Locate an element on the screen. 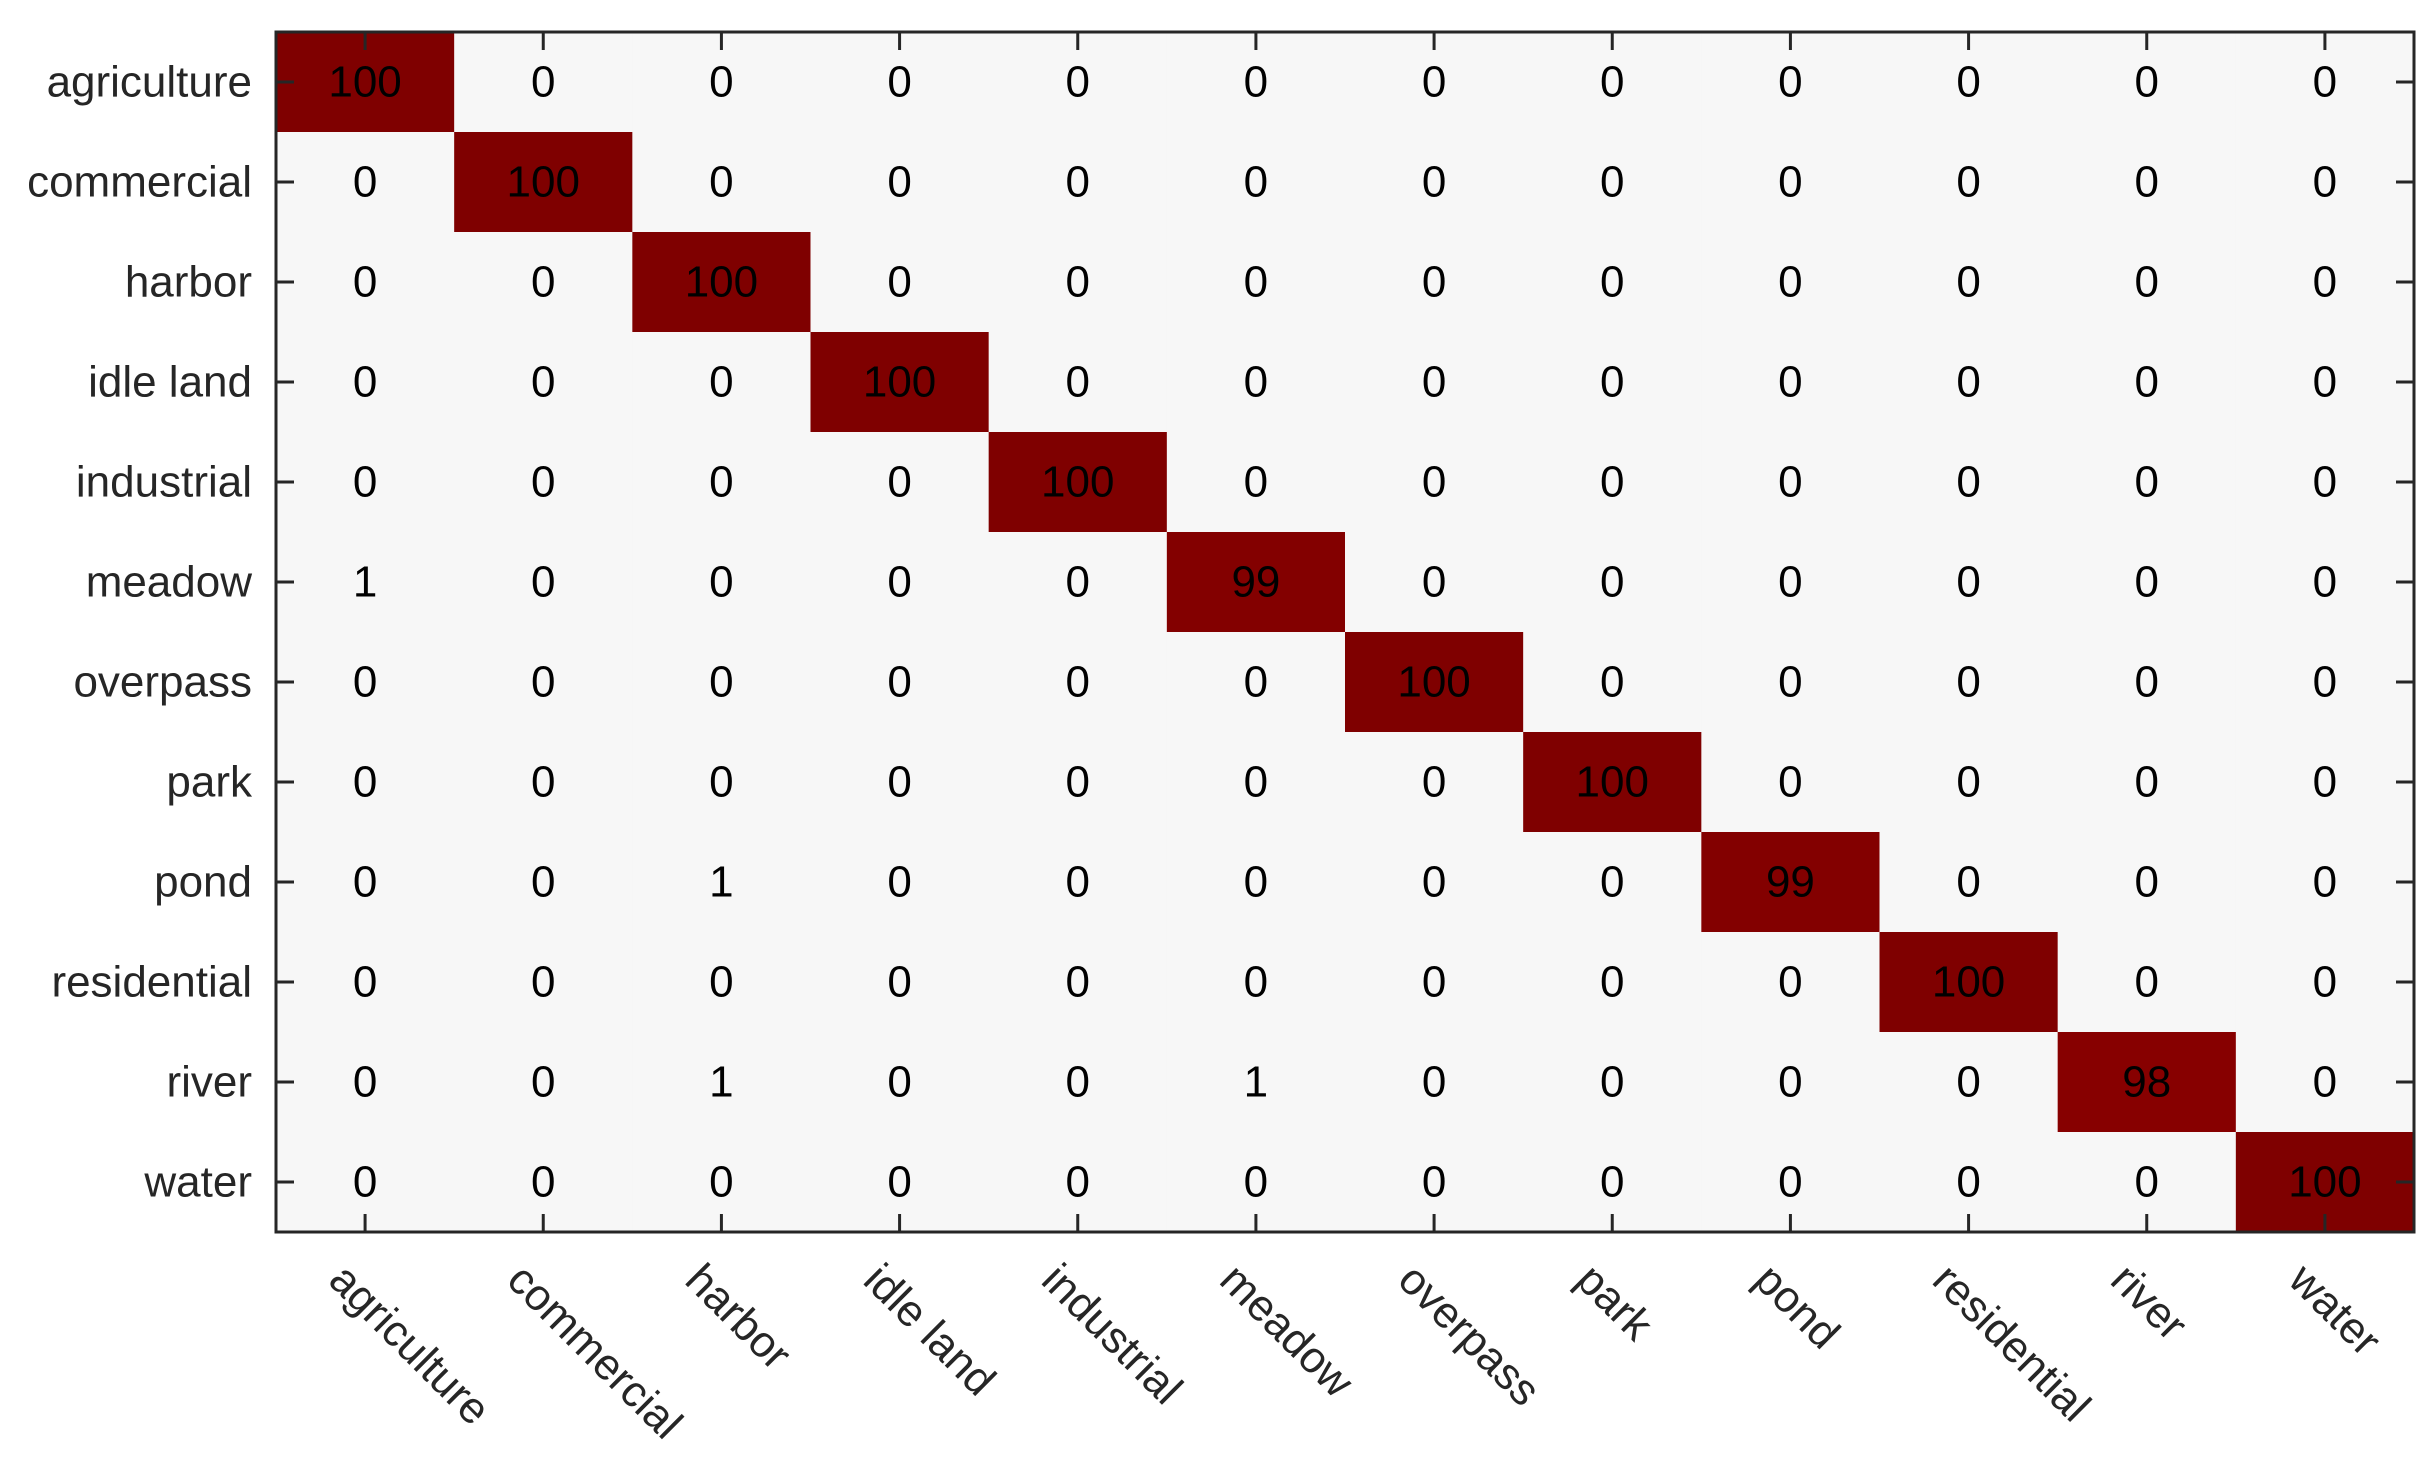 The height and width of the screenshot is (1462, 2429). cell-value-label-r2-c0: 0 is located at coordinates (365, 282).